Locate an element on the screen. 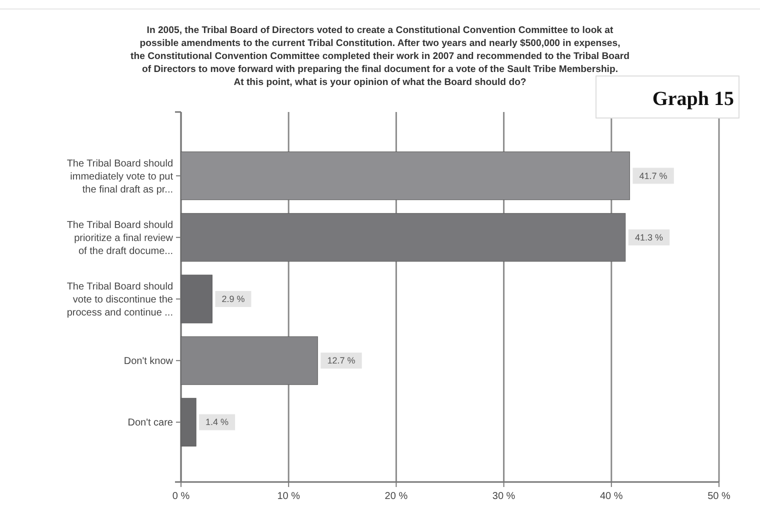 This screenshot has height=519, width=760. chart-title: In 2005, the Tribal Board of Directors voted to create a Constitutional Convention Committee to look at possible amendments to the current Tribal Constitution. After two years and nearly $500,000 in expenses, the Constitutional Convention Committee completed their work in 2007 and recommended to the Tribal Board of Directors to move forward with preparing the final document for a vote of the Sault Tribe Membership. At this point, what is your opinion of what the Board should do? is located at coordinates (380, 56).